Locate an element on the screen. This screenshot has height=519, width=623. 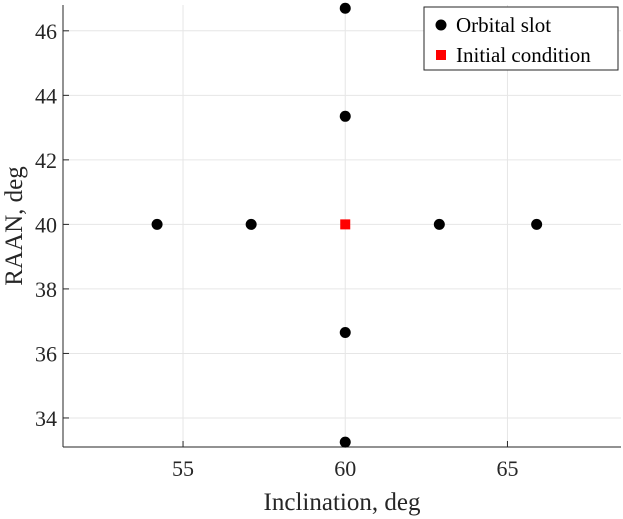
legend: Orbital slot Initial condition is located at coordinates (521, 38).